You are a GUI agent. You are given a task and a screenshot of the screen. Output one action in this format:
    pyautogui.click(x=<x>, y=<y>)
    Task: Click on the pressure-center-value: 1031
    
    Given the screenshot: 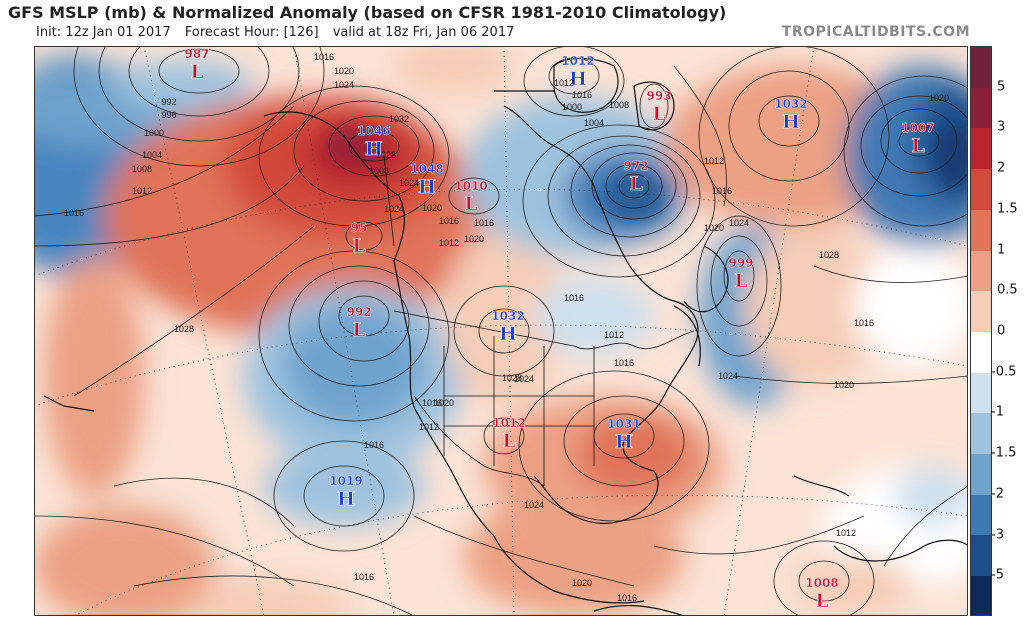 What is the action you would take?
    pyautogui.click(x=623, y=424)
    